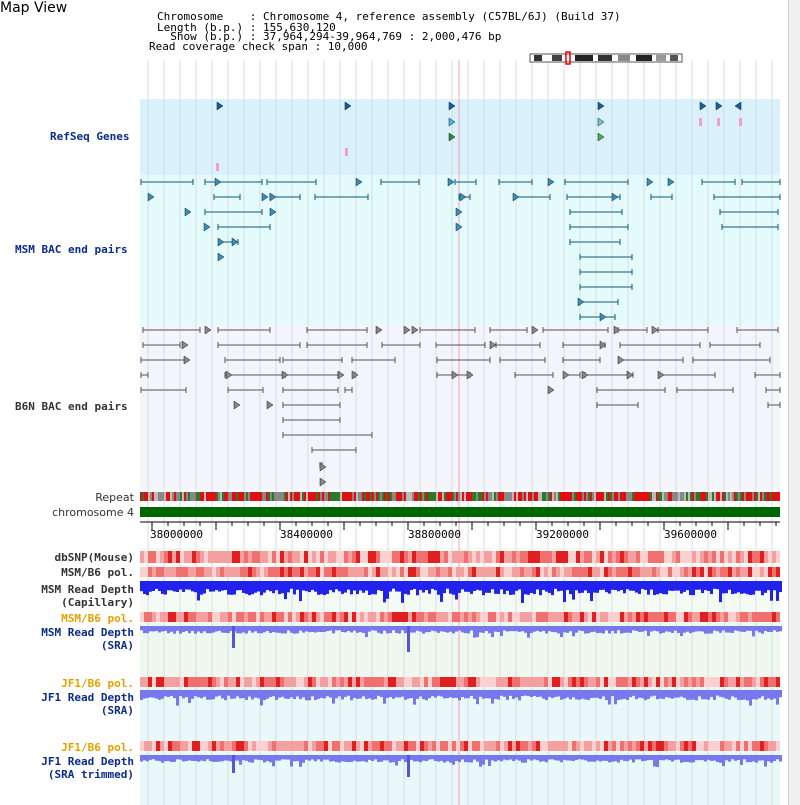  Describe the element at coordinates (258, 46) in the screenshot. I see `header-coverage-line: Read coverage check span : 10,000` at that location.